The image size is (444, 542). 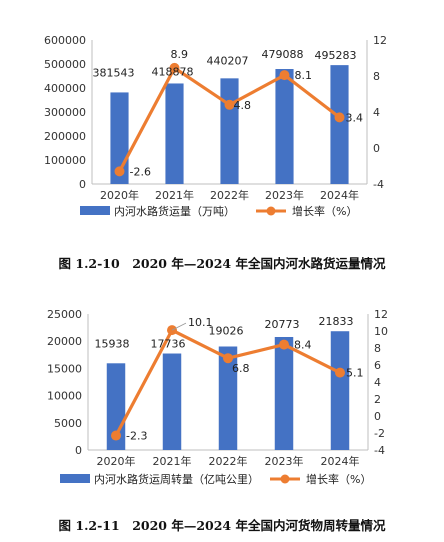 I want to click on bar-value-label: 495283, so click(x=336, y=55).